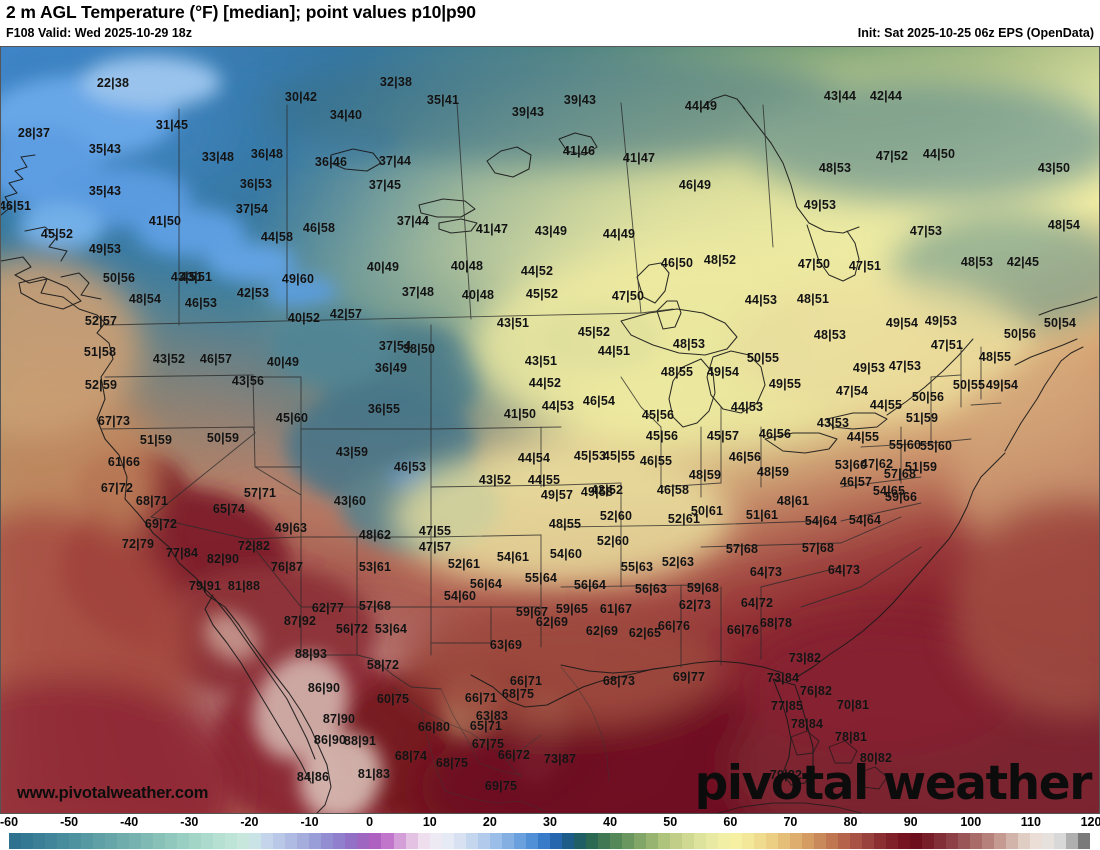  I want to click on colorbar-tick: 60, so click(730, 822).